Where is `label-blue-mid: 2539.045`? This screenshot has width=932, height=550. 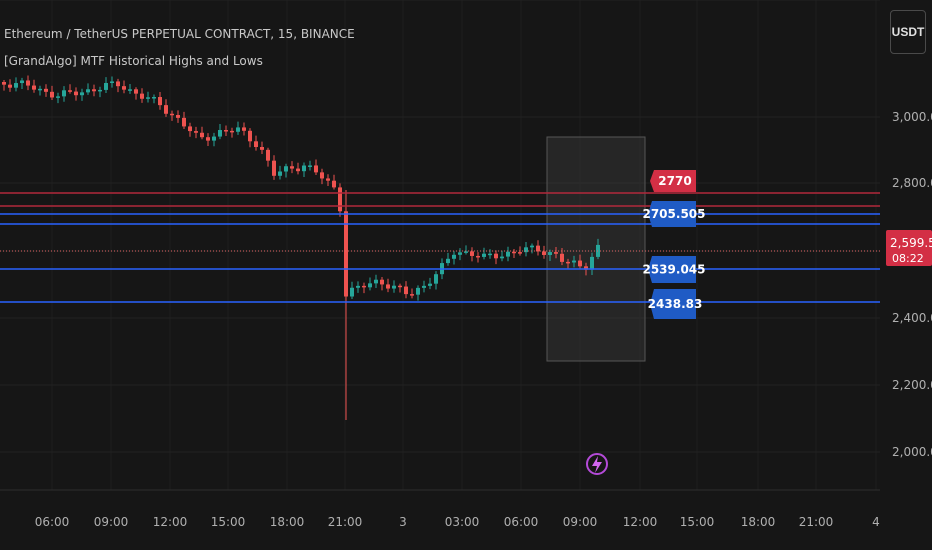
label-blue-mid: 2539.045 is located at coordinates (673, 270).